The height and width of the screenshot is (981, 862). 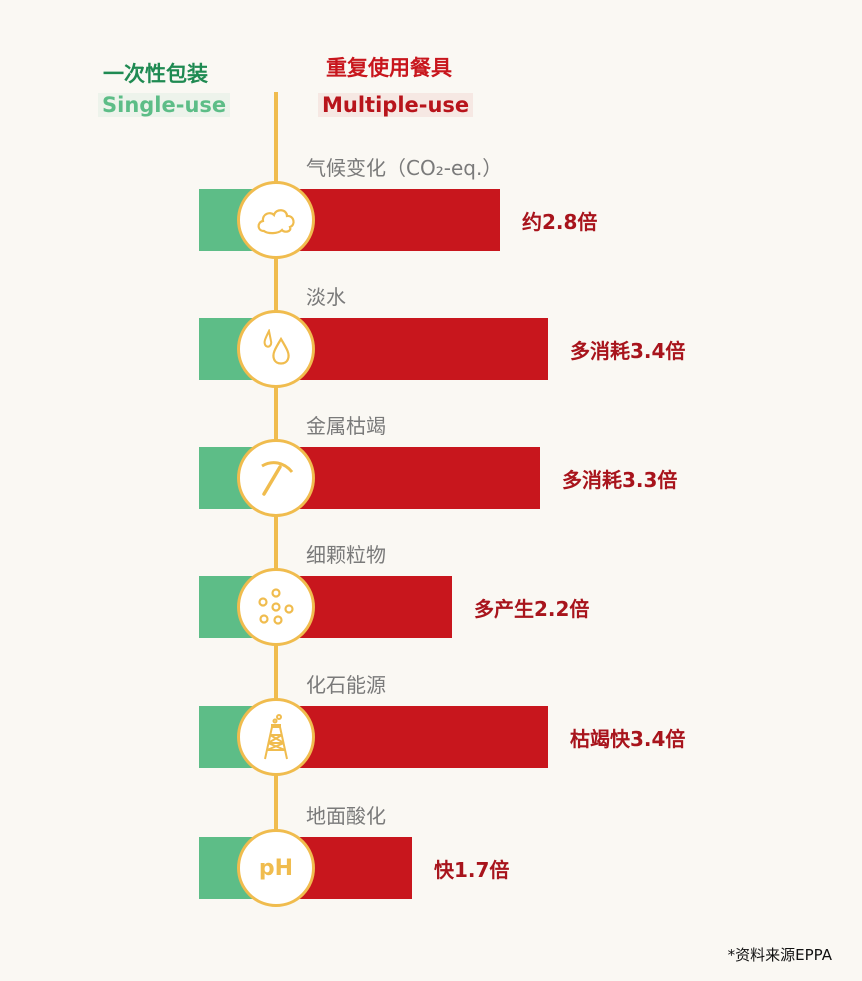 I want to click on chart-row: 淡水多消耗3.4倍, so click(x=431, y=346).